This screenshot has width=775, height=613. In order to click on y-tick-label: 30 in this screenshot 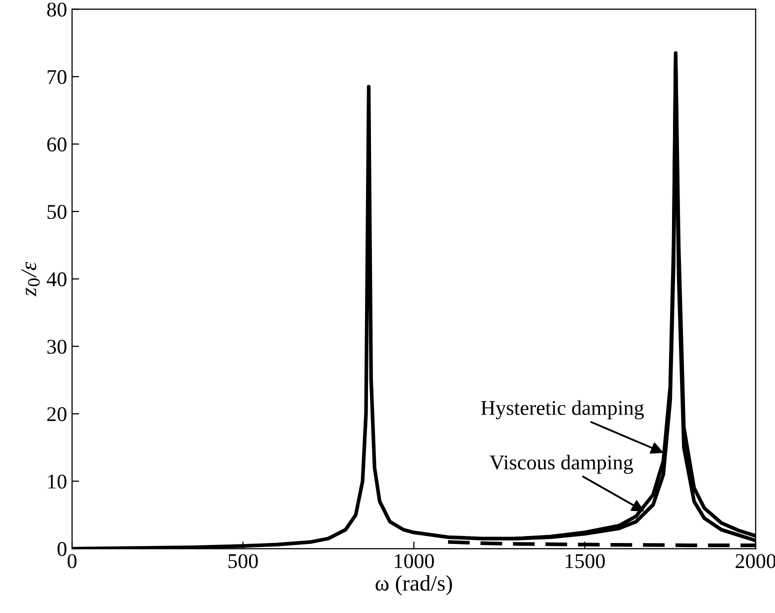, I will do `click(56, 347)`.